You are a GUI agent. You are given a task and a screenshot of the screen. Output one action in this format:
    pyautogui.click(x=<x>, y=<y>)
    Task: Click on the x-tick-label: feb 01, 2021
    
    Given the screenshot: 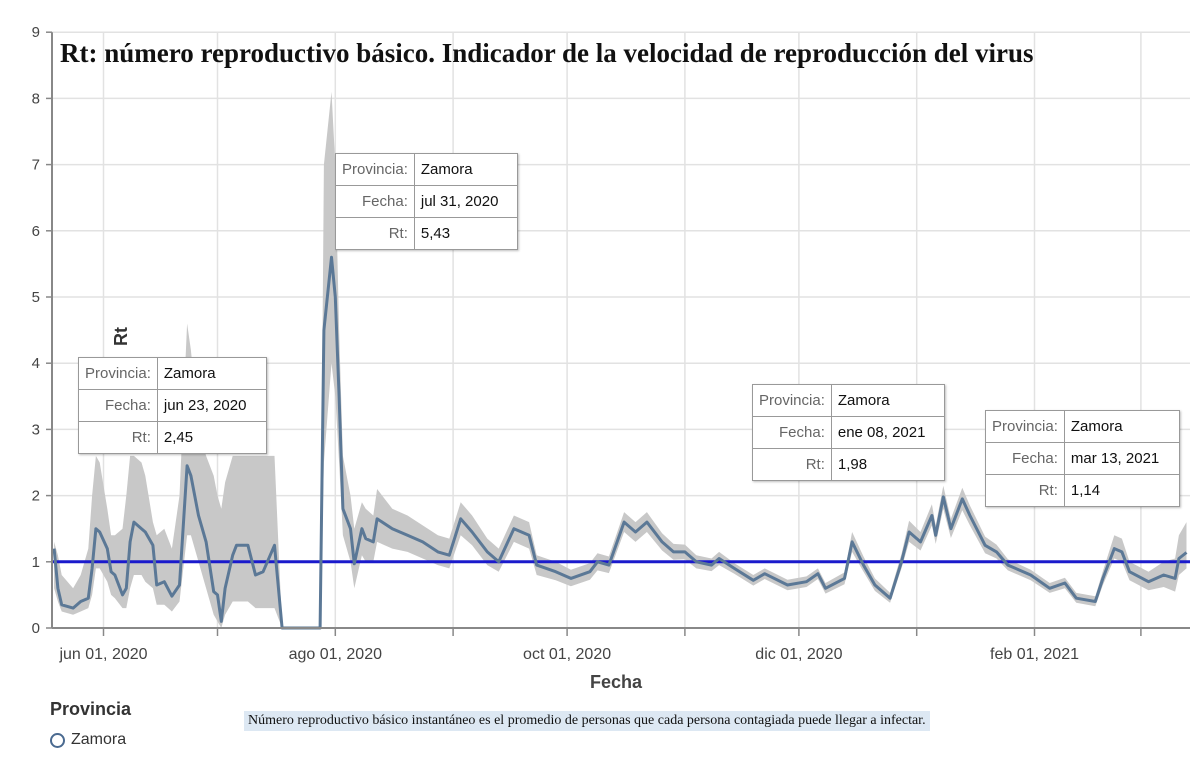 What is the action you would take?
    pyautogui.click(x=1034, y=654)
    